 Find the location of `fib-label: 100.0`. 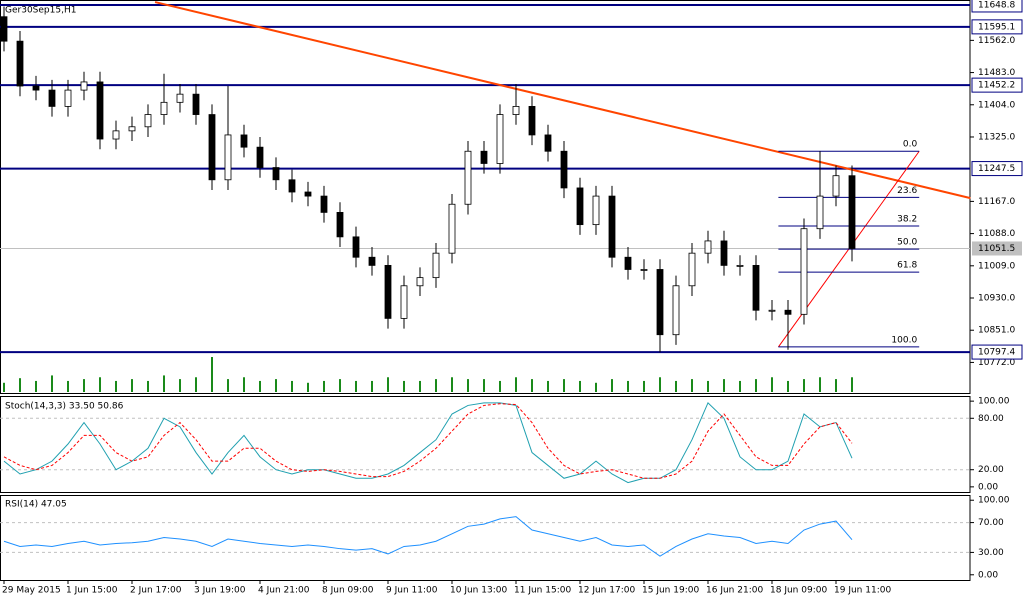

fib-label: 100.0 is located at coordinates (904, 340).